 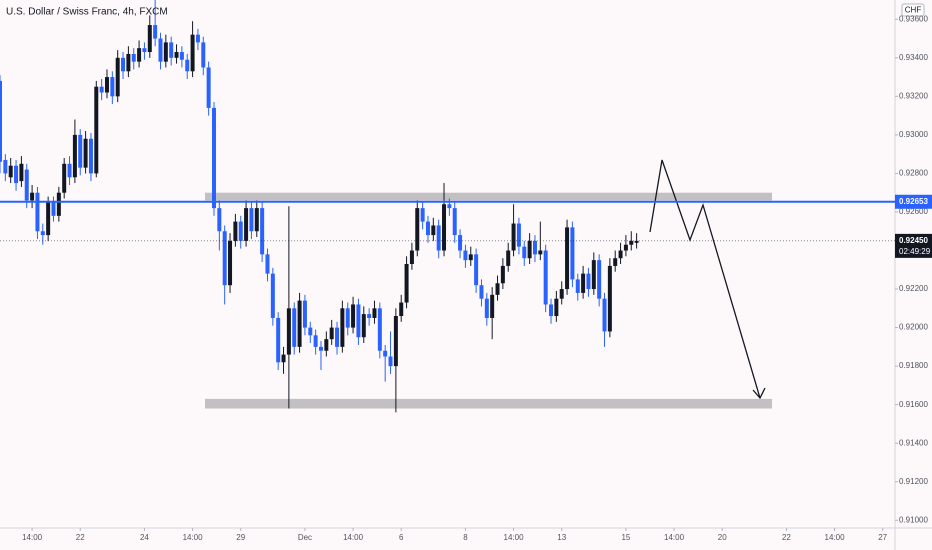 I want to click on y-tick-label: 0.92000, so click(x=913, y=327).